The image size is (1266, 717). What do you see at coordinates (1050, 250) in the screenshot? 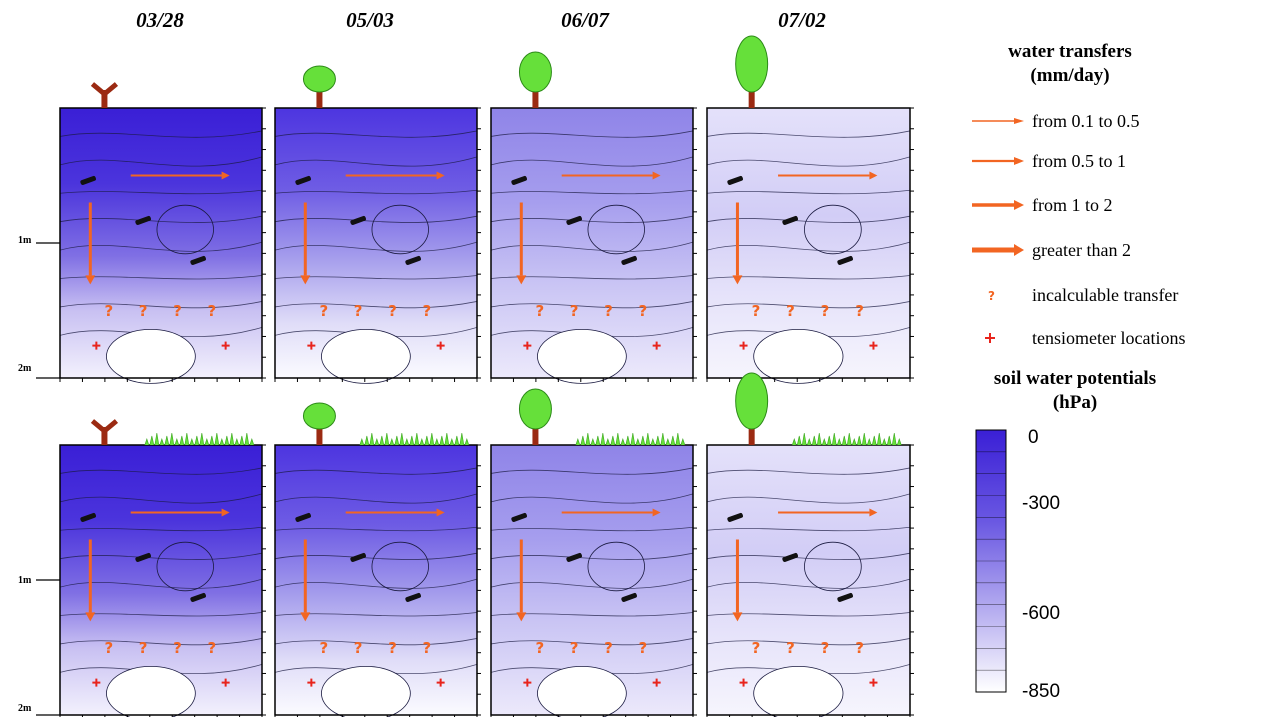
I see `legend-entry: greater than 2` at bounding box center [1050, 250].